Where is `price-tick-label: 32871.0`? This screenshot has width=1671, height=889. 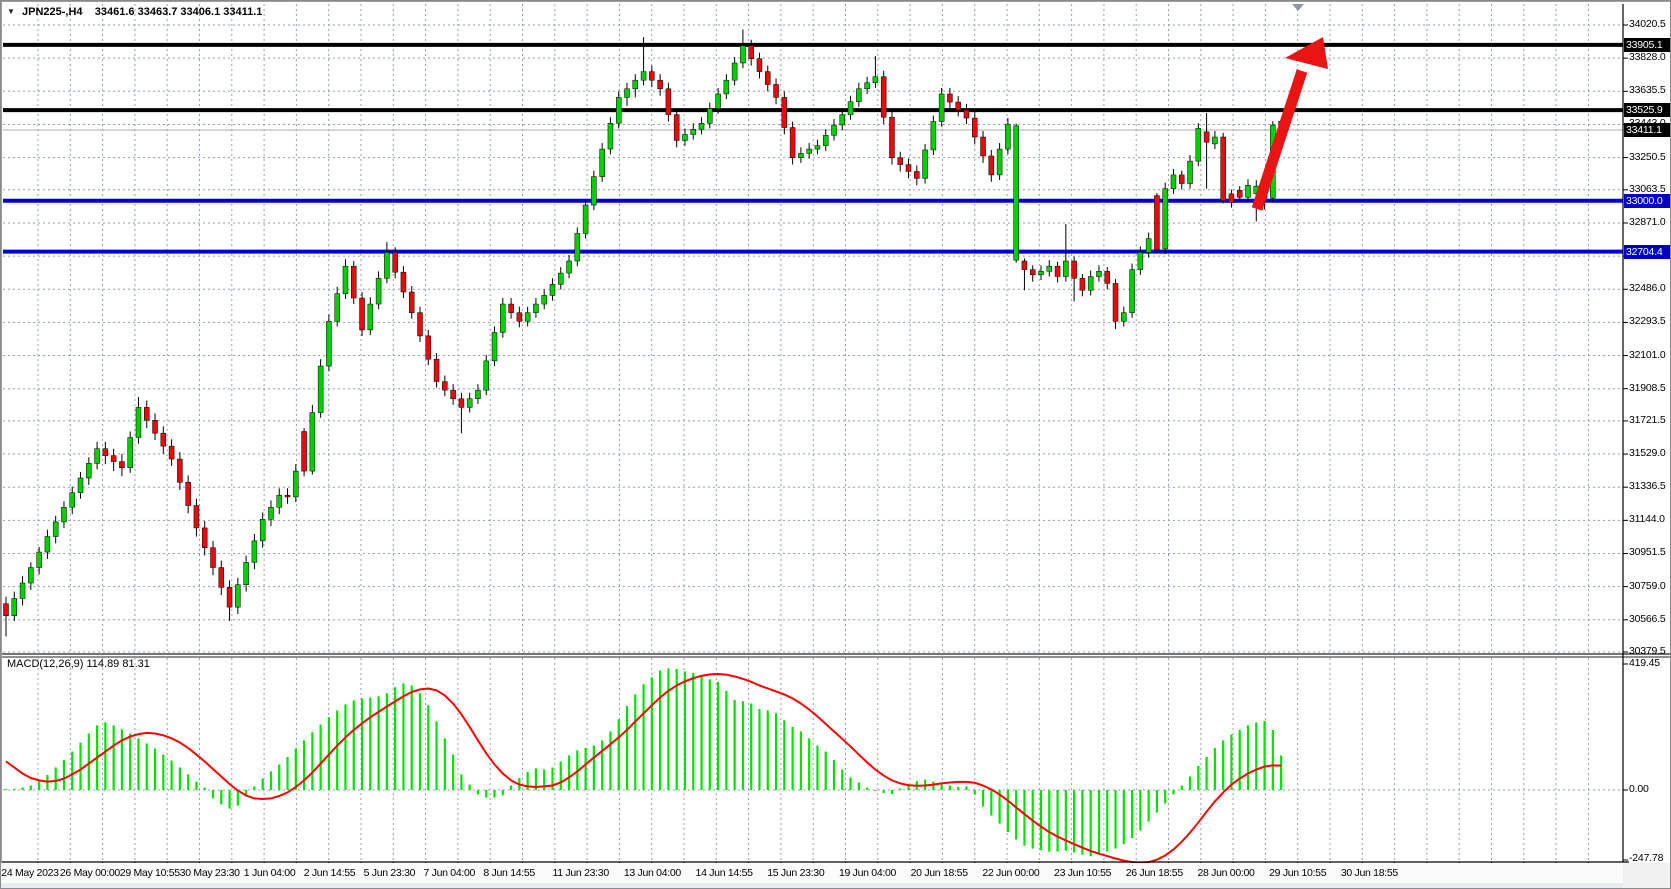
price-tick-label: 32871.0 is located at coordinates (1647, 221).